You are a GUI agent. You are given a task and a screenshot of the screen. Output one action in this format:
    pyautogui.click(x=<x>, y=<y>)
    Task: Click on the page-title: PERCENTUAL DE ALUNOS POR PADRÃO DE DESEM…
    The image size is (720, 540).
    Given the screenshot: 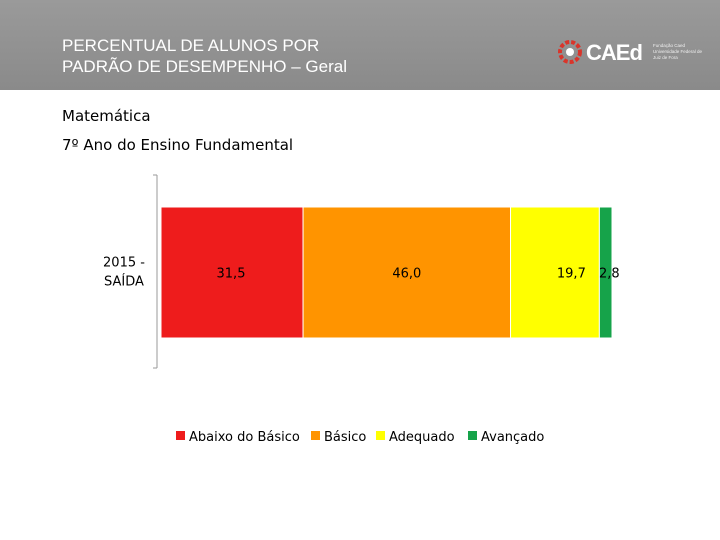 What is the action you would take?
    pyautogui.click(x=204, y=56)
    